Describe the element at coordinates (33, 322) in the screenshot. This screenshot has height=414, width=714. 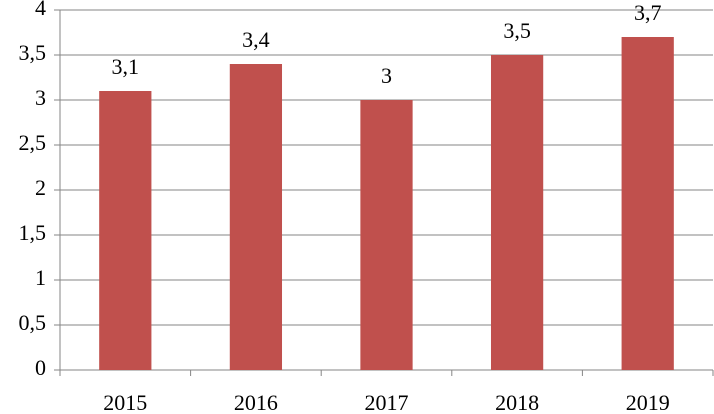
I see `y-tick-label: 0,5` at that location.